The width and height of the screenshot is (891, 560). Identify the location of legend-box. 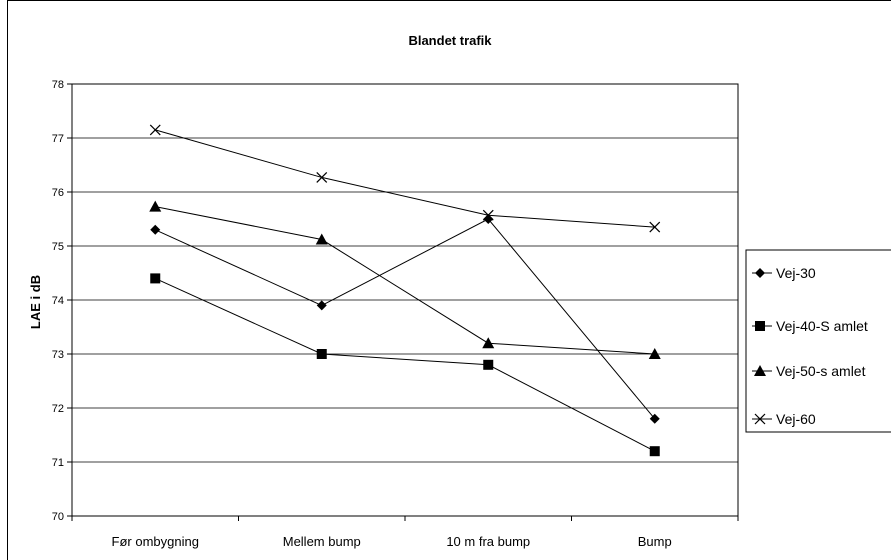
(818, 341).